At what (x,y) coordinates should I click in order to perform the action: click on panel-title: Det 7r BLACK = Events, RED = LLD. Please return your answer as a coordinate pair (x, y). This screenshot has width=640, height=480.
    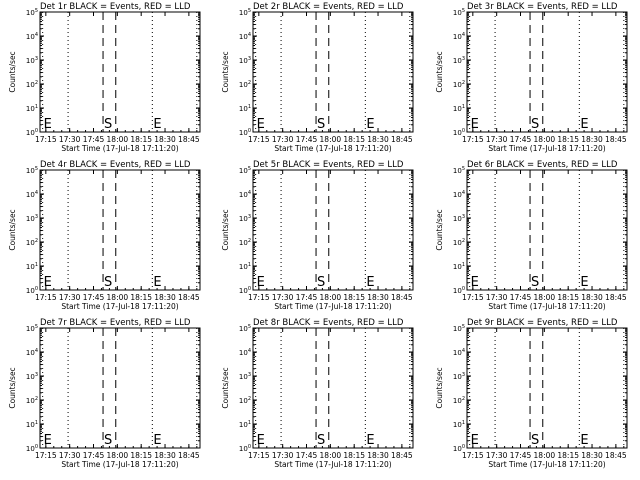
    Looking at the image, I should click on (115, 323).